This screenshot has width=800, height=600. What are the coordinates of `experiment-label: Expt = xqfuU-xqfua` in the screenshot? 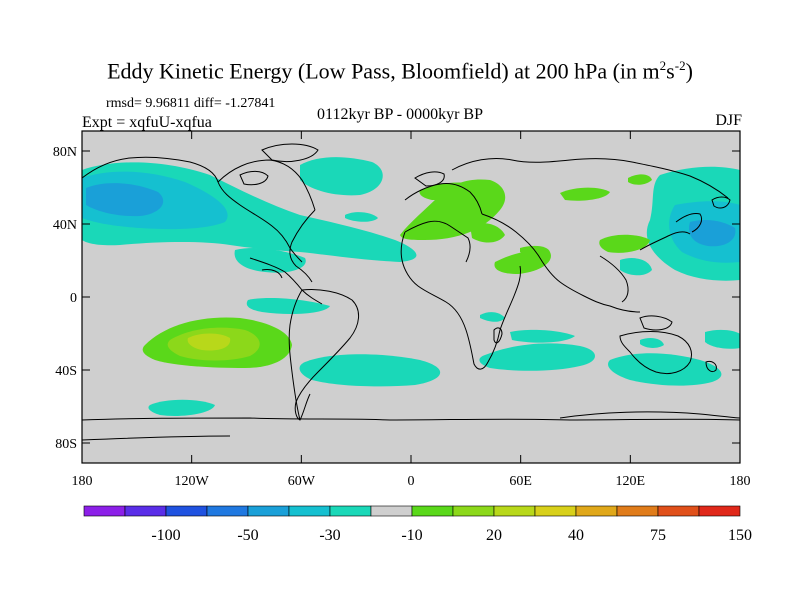 It's located at (147, 122).